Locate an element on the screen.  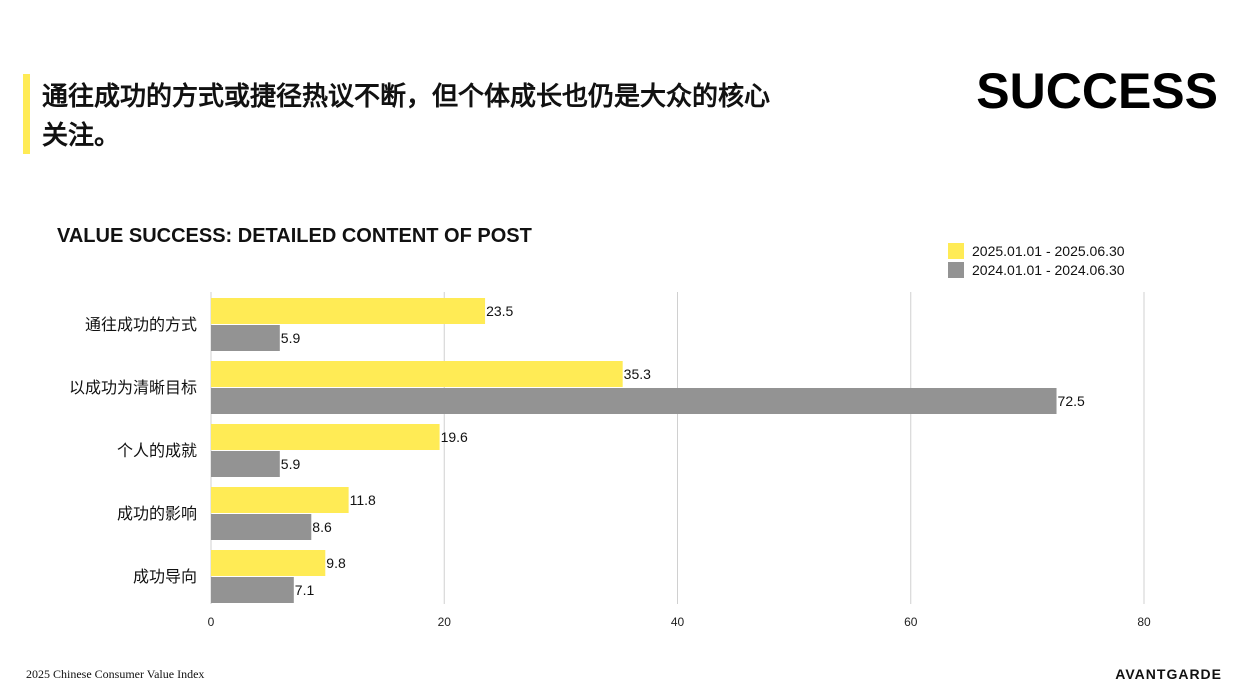
category-label: 成功导向 is located at coordinates (165, 576).